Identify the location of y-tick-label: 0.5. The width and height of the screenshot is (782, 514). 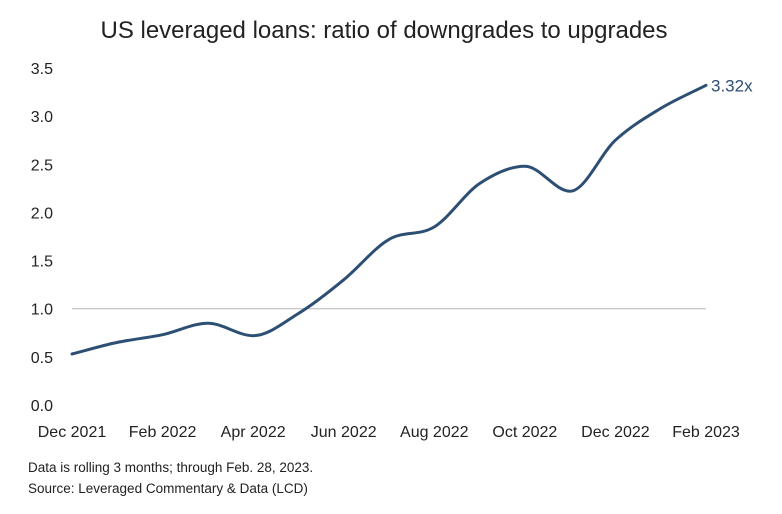
(42, 358).